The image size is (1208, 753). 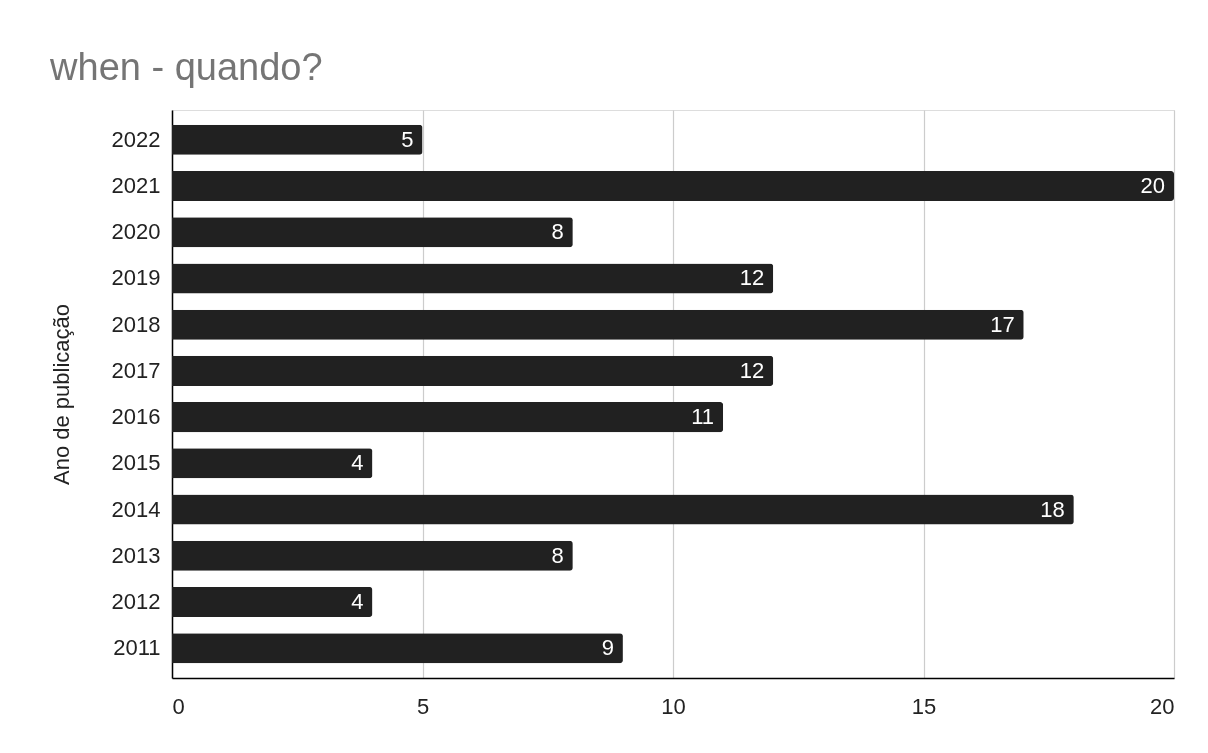 I want to click on x-tick-label: 20, so click(x=1162, y=706).